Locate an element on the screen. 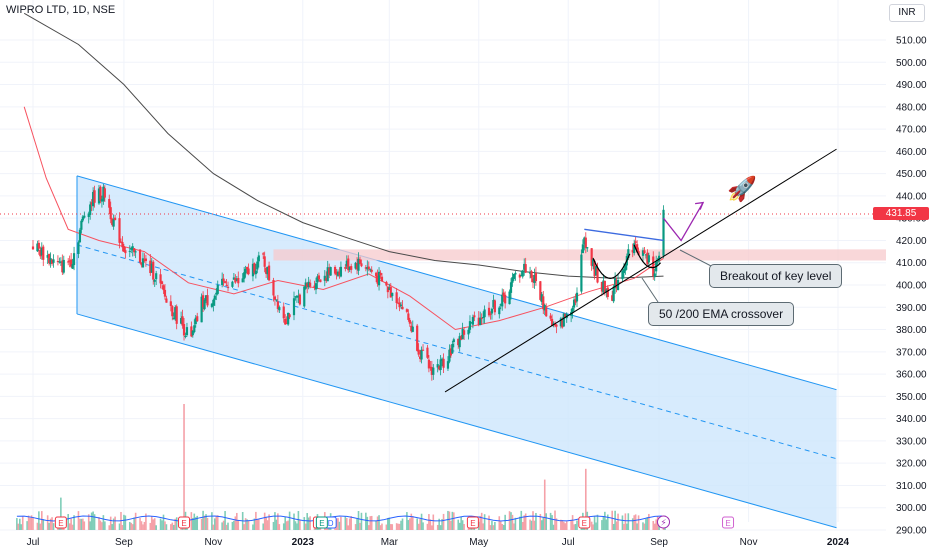 The height and width of the screenshot is (550, 932). earnings-marker-label: E is located at coordinates (472, 523).